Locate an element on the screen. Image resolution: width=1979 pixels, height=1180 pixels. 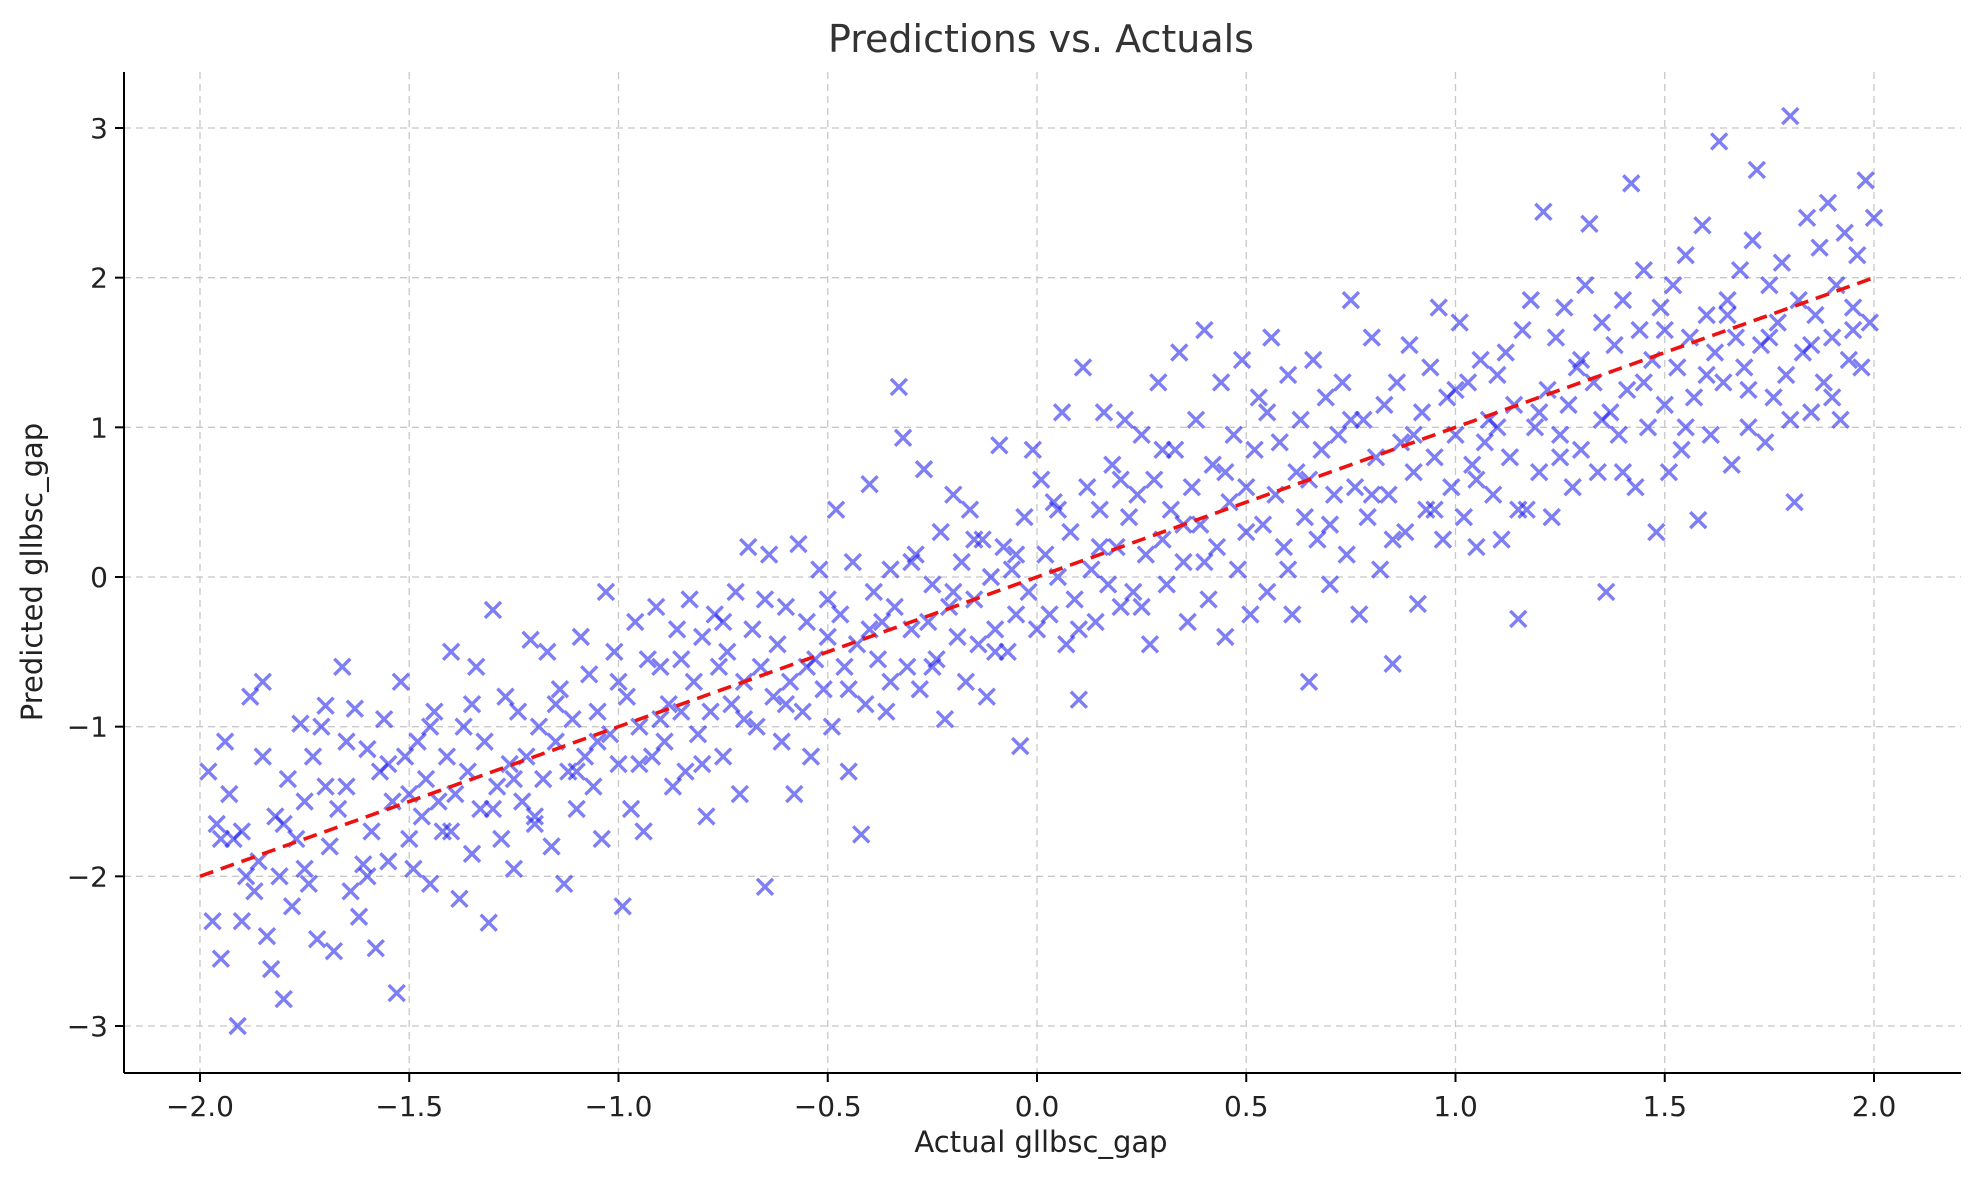
y-tick-label: −1 is located at coordinates (87, 727).